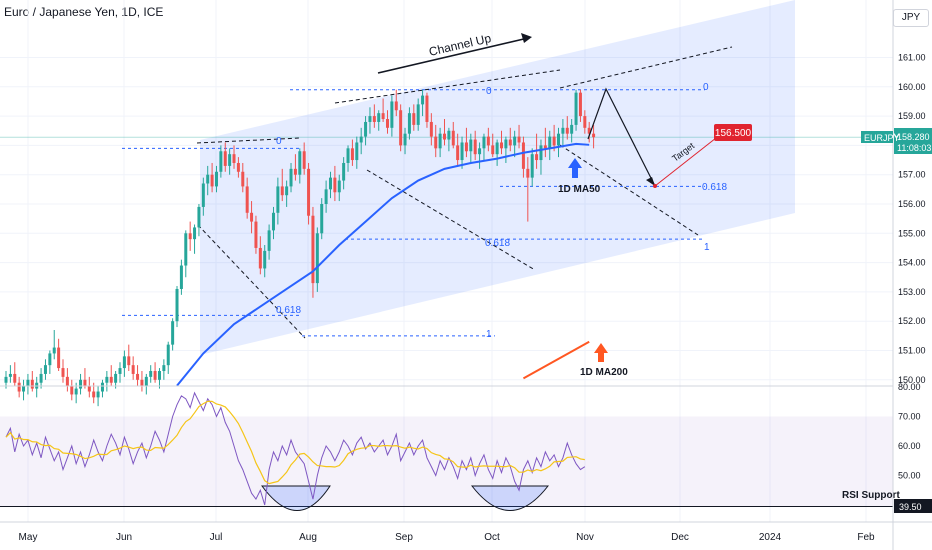  I want to click on diagonal-trendline, so click(251, 281).